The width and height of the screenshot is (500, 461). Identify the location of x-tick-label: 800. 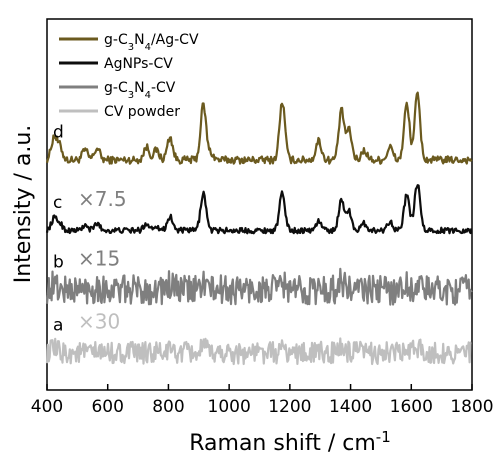
(168, 407).